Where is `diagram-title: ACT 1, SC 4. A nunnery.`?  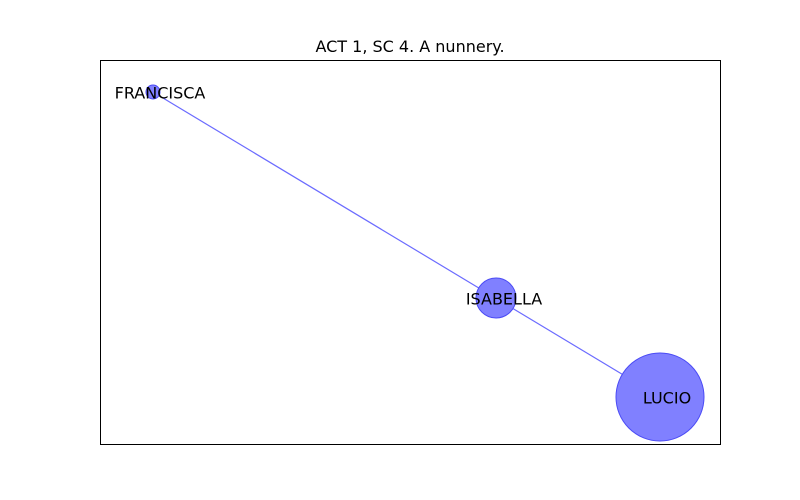 diagram-title: ACT 1, SC 4. A nunnery. is located at coordinates (409, 46).